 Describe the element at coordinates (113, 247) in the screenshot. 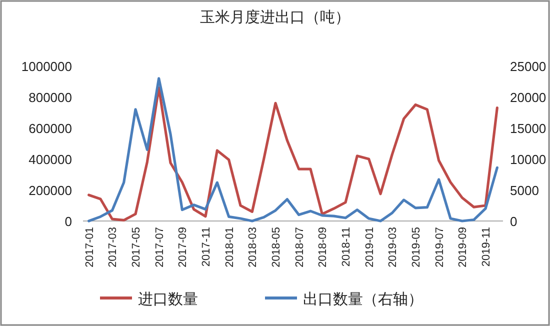

I see `x-tick-label: 2017-03` at that location.